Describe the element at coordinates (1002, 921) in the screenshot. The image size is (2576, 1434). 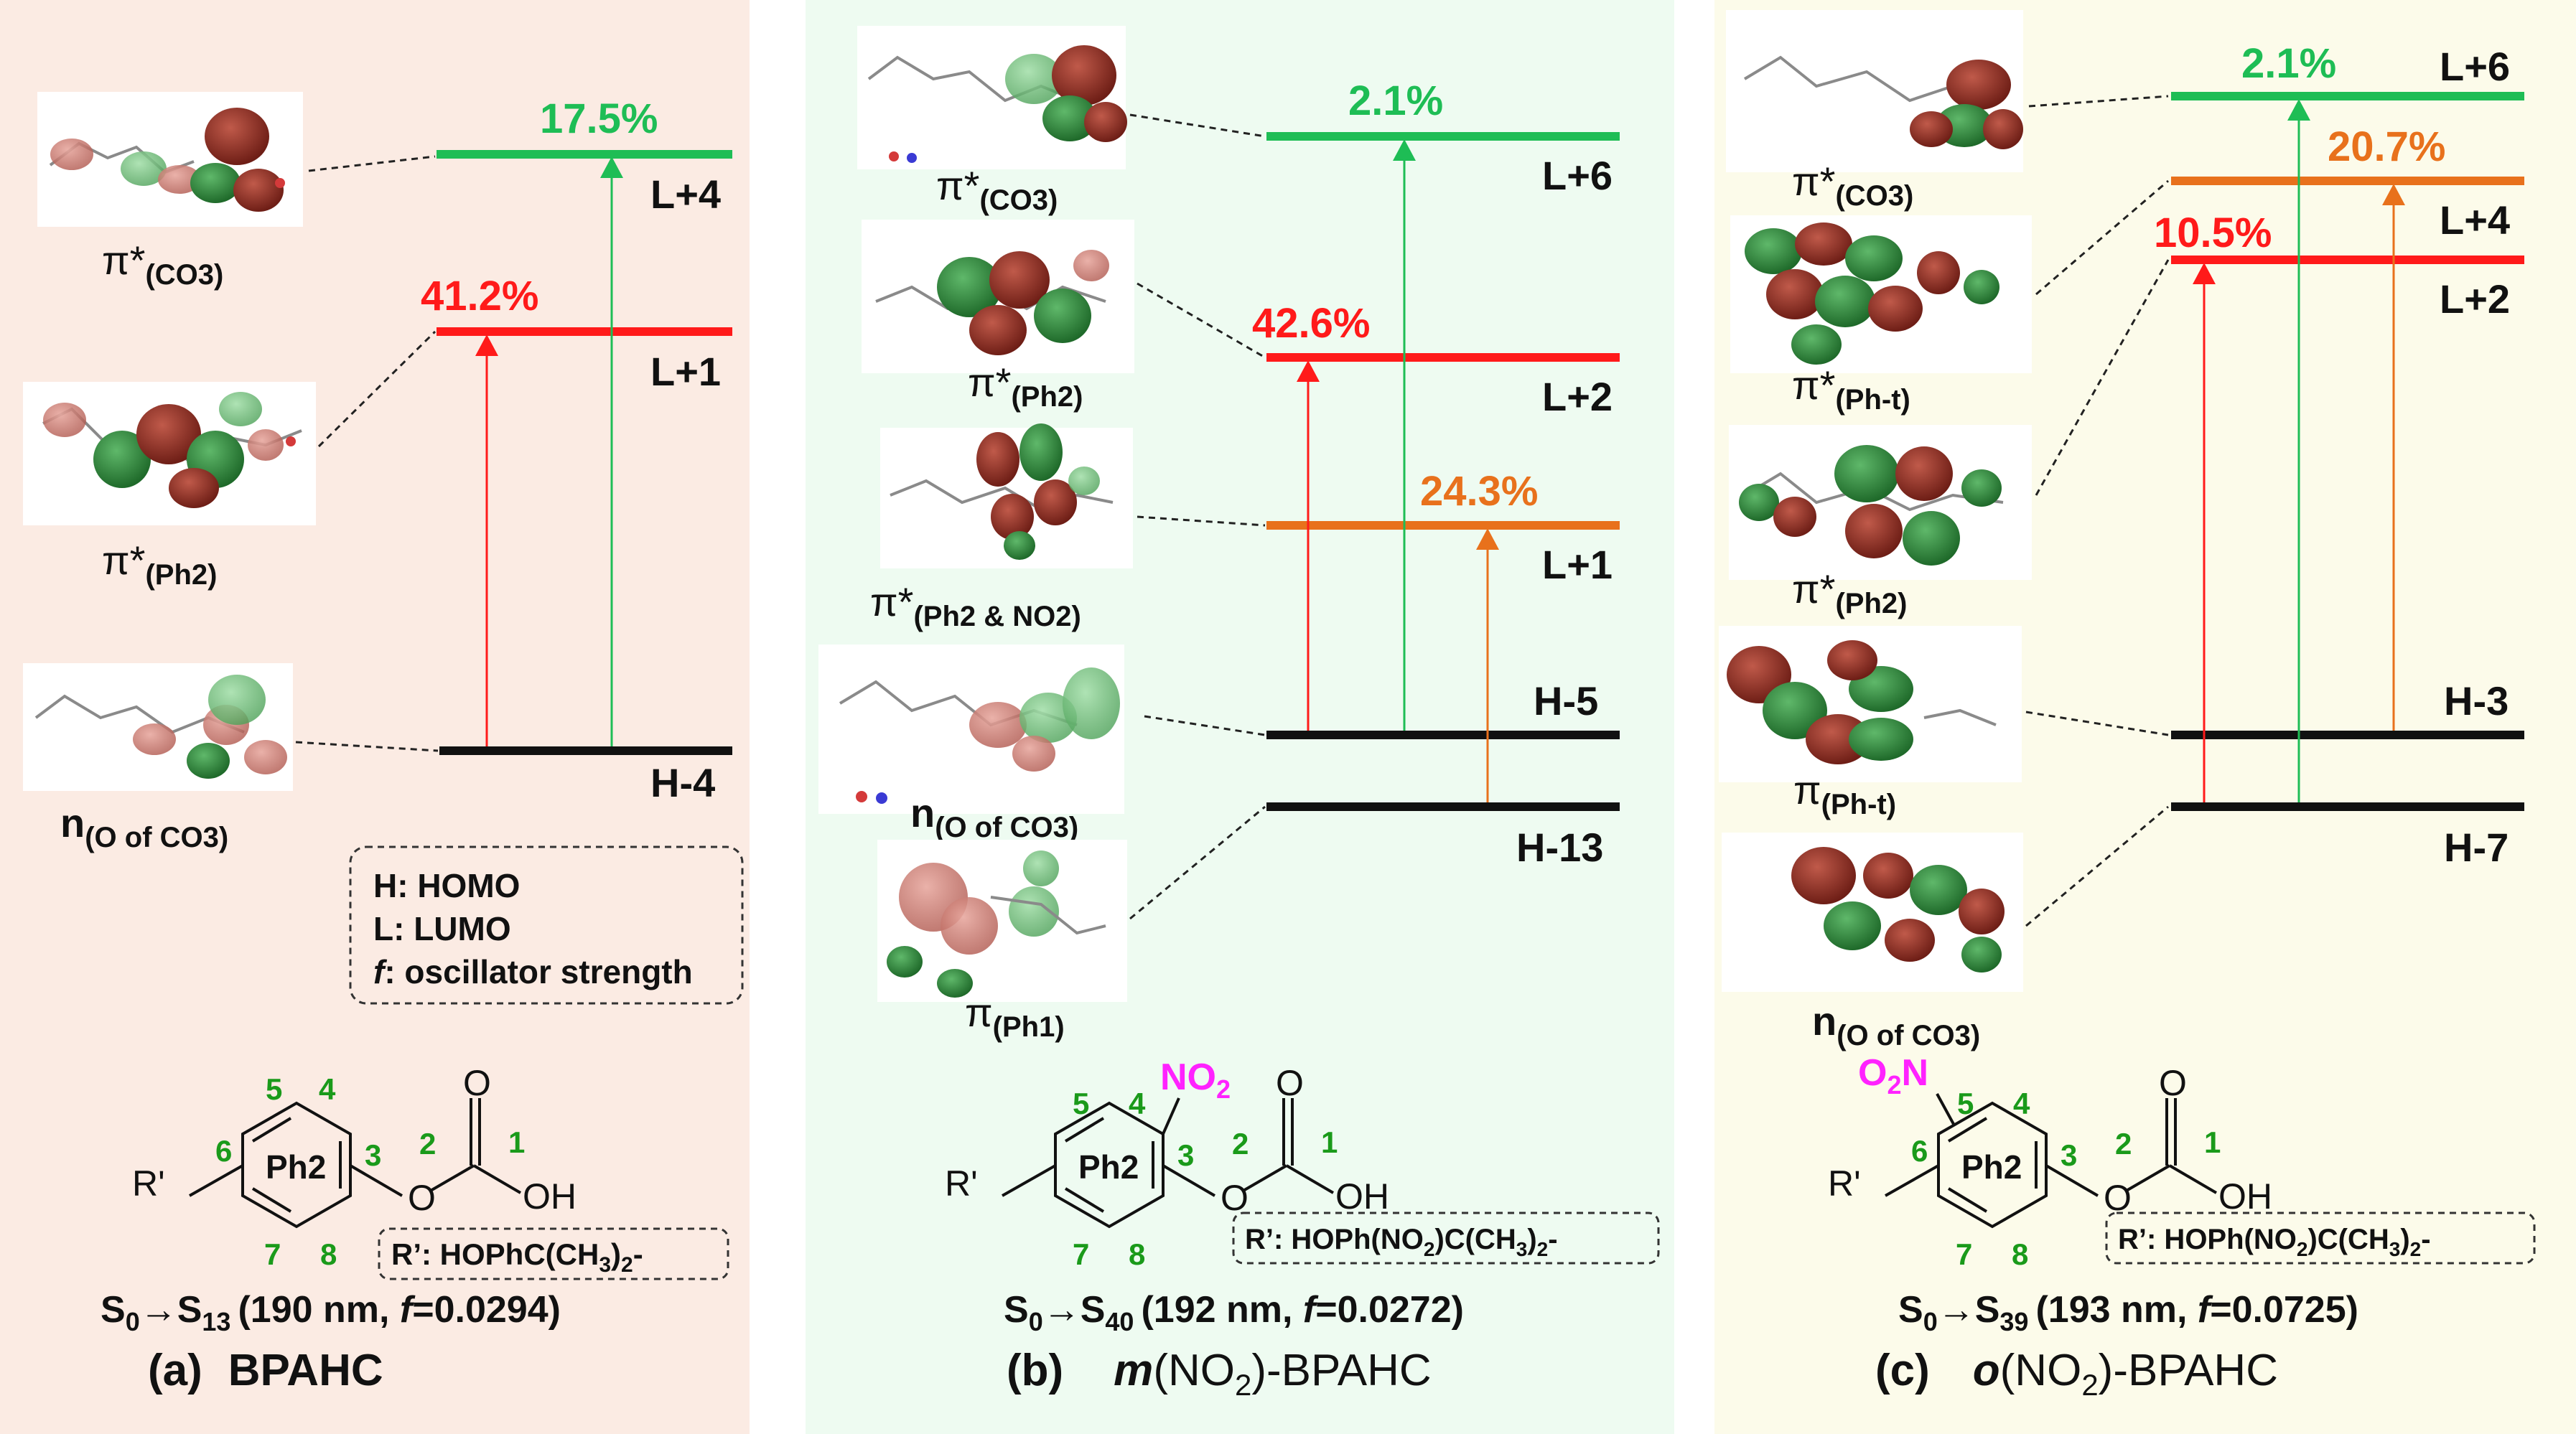
I see `orbital-image-b-ph1` at that location.